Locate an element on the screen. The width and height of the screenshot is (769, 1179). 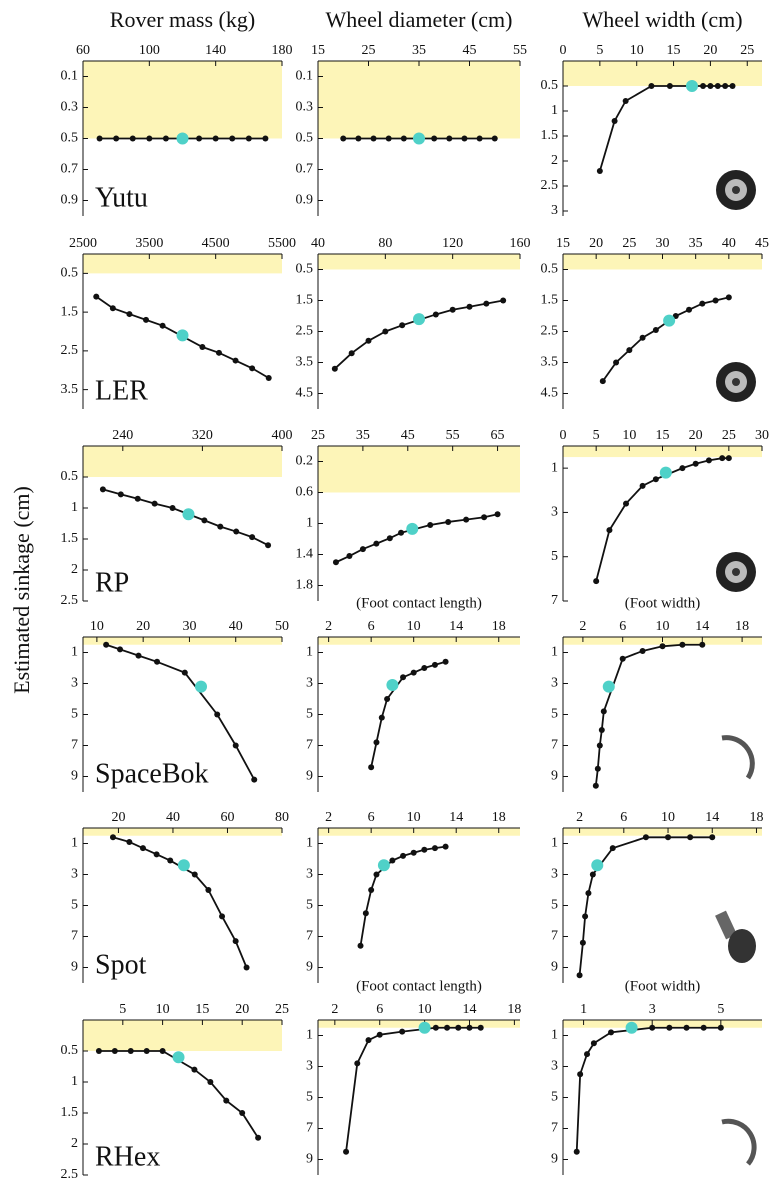
x-tick-label: 35 is located at coordinates (696, 243).